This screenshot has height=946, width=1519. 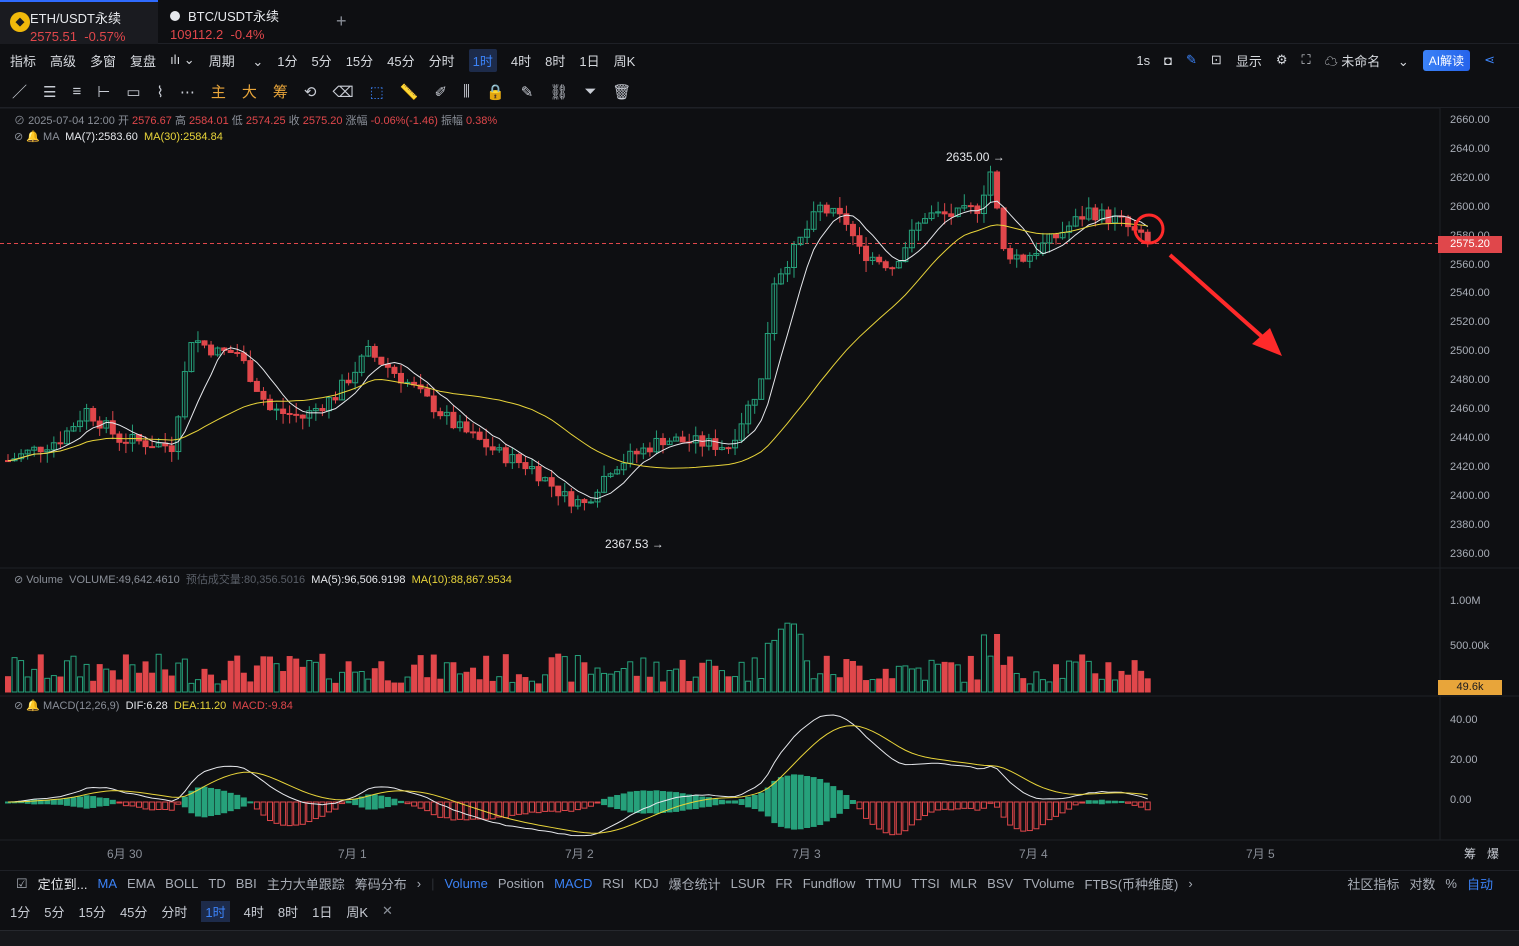 I want to click on period-4h: 4时, so click(x=521, y=61).